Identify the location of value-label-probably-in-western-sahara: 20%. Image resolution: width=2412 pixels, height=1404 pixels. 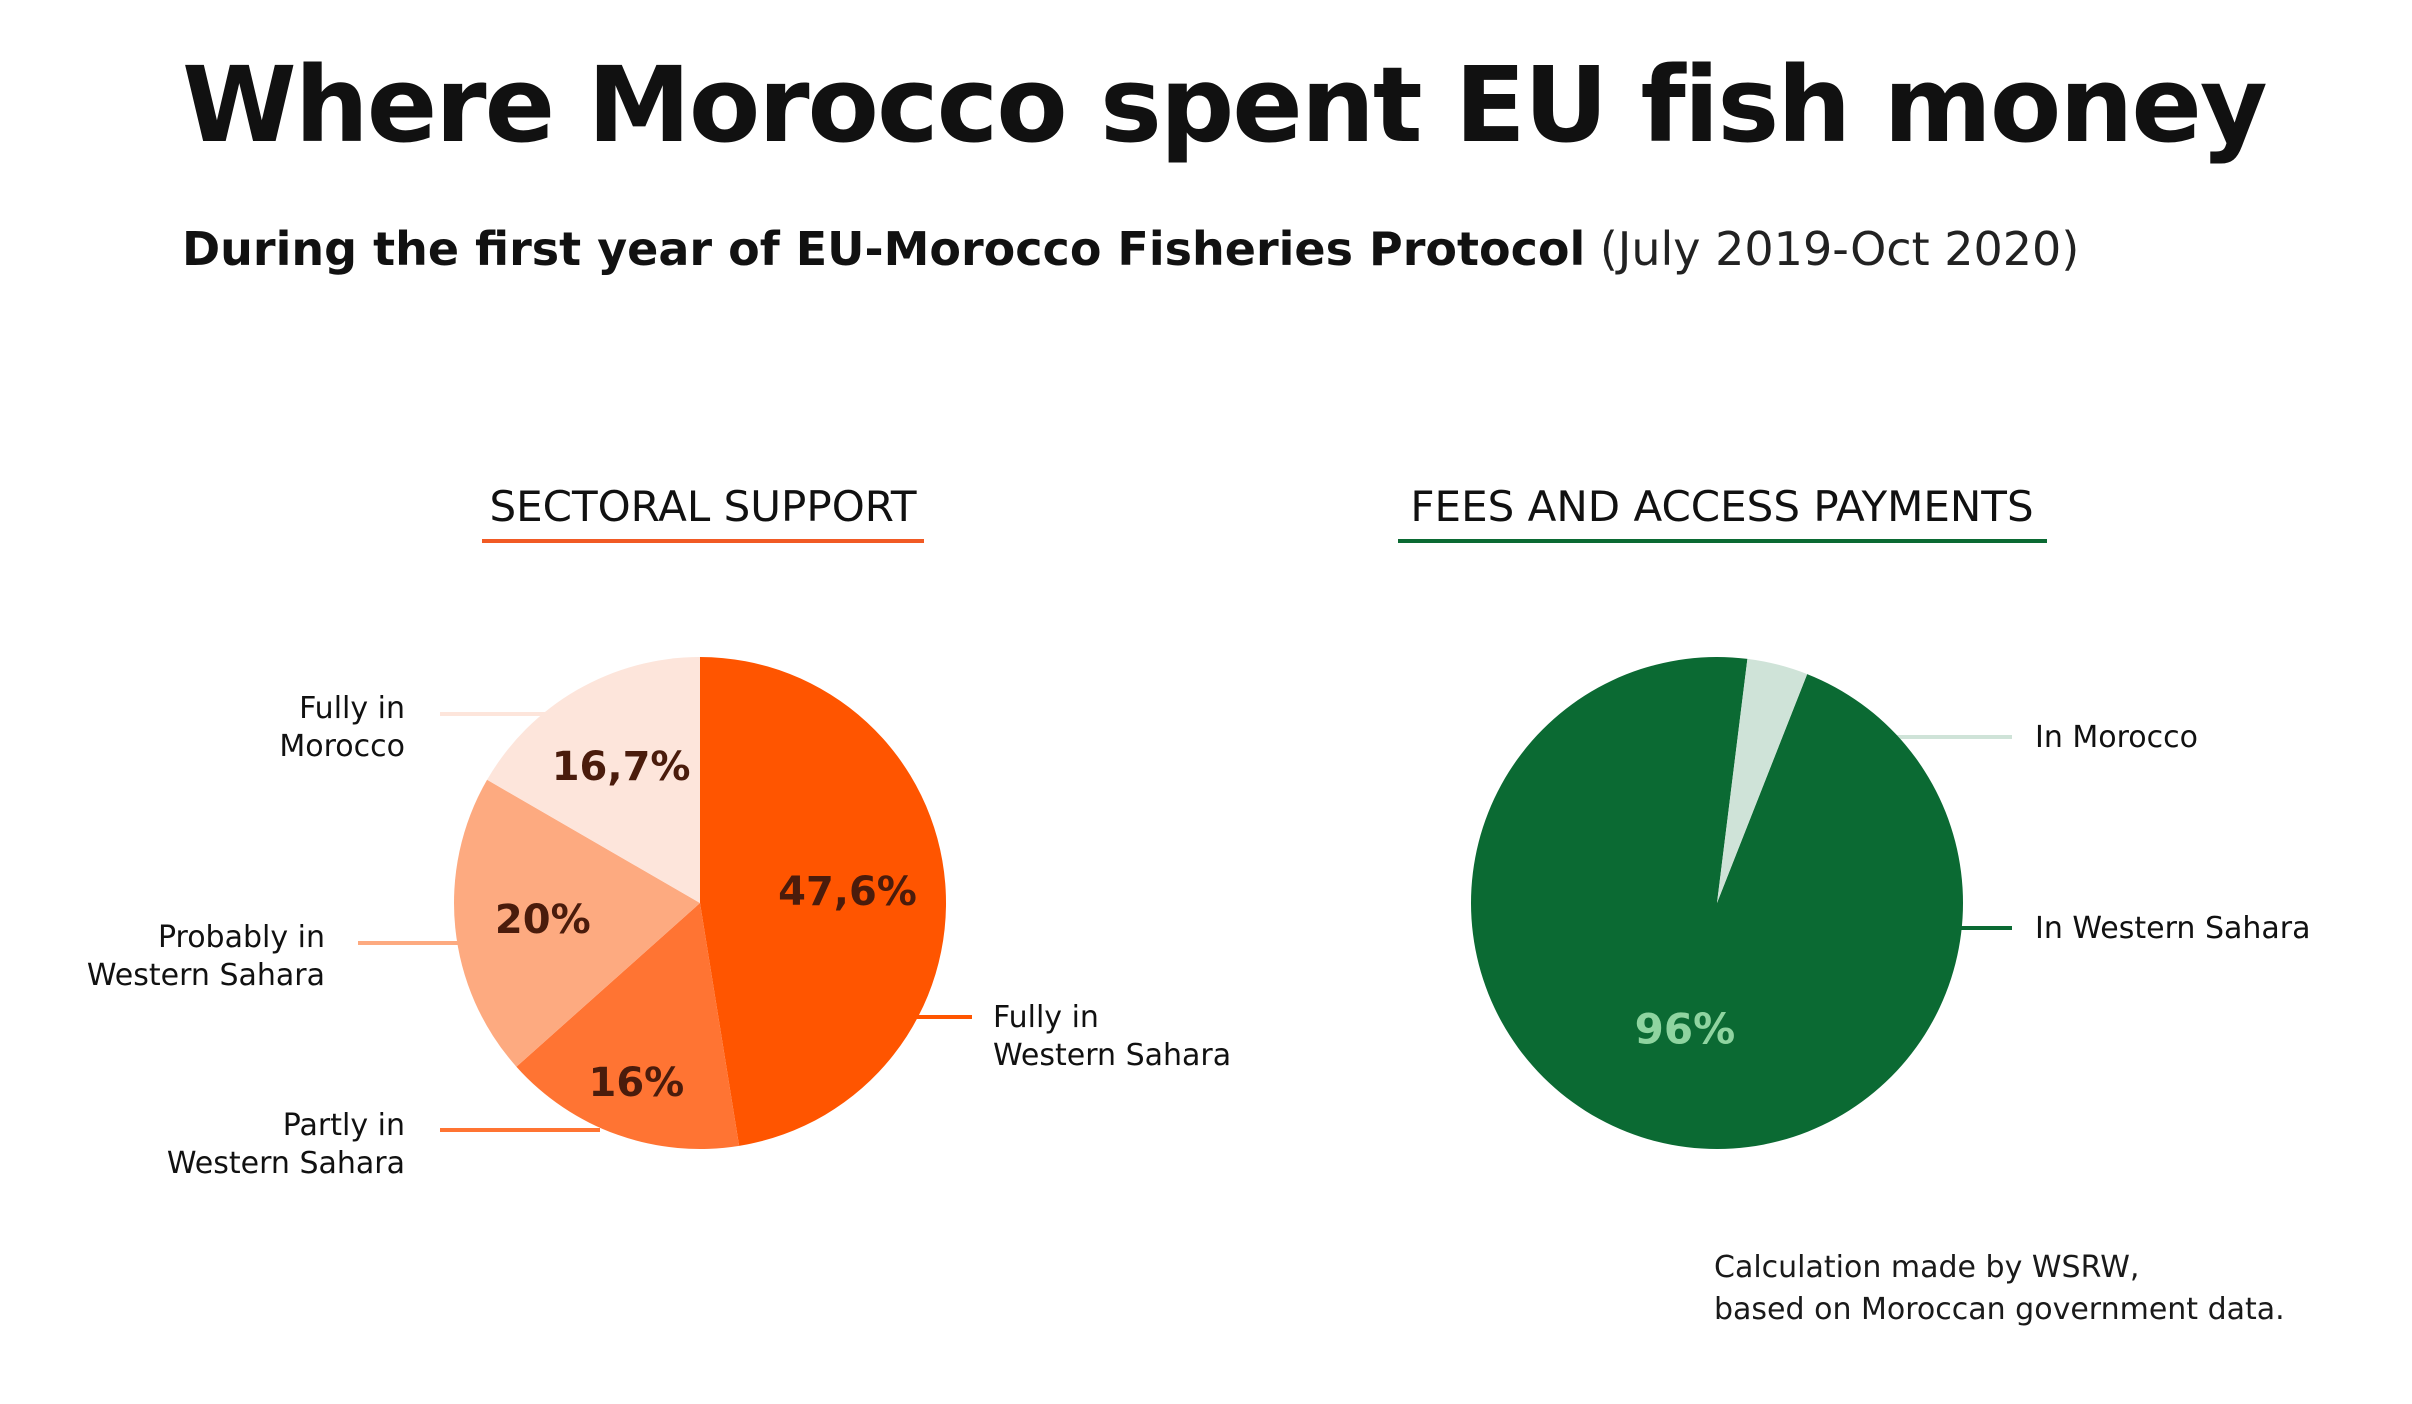
(543, 920).